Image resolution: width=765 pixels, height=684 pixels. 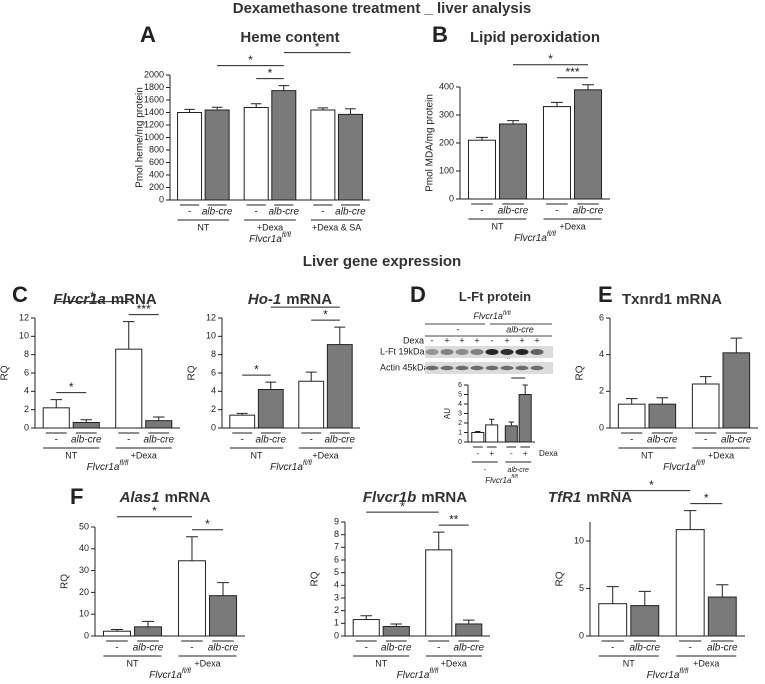 I want to click on panel-title: Ho-1 mRNA, so click(x=290, y=299).